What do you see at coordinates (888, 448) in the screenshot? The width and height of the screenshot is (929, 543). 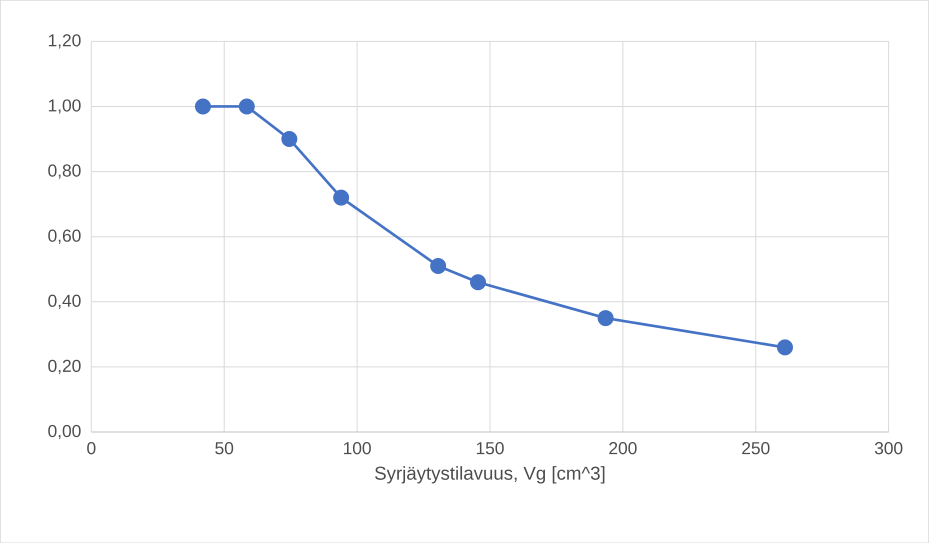 I see `x-tick-label: 300` at bounding box center [888, 448].